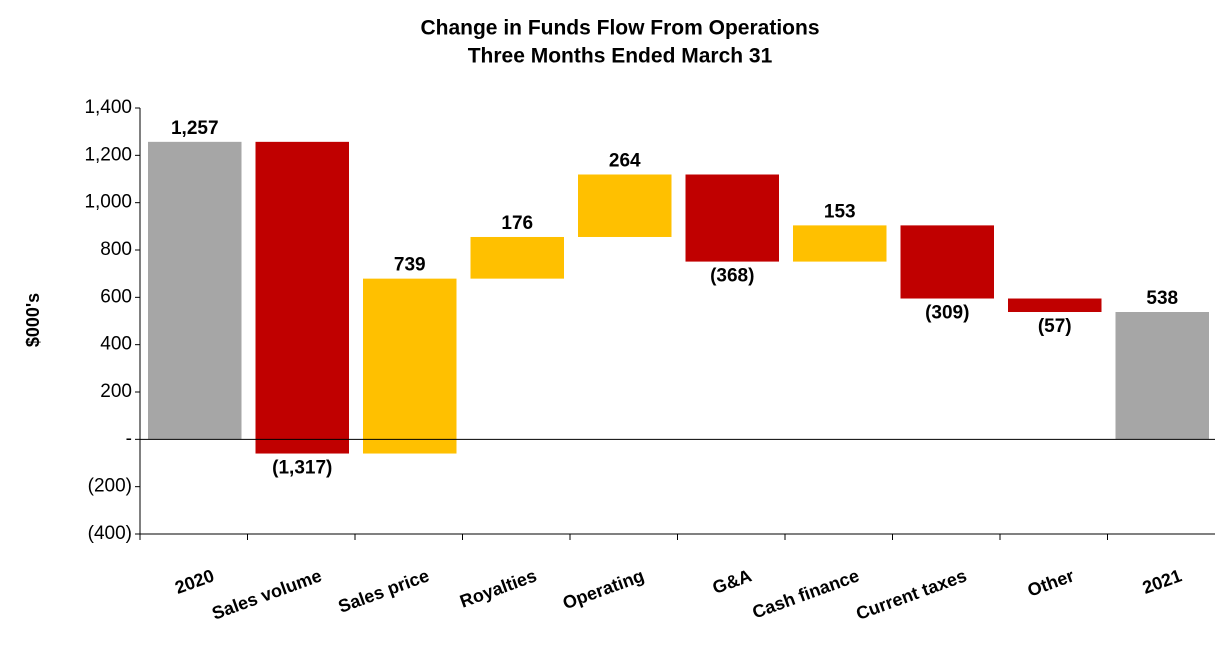 The image size is (1215, 647). What do you see at coordinates (840, 211) in the screenshot?
I see `value-label: 153` at bounding box center [840, 211].